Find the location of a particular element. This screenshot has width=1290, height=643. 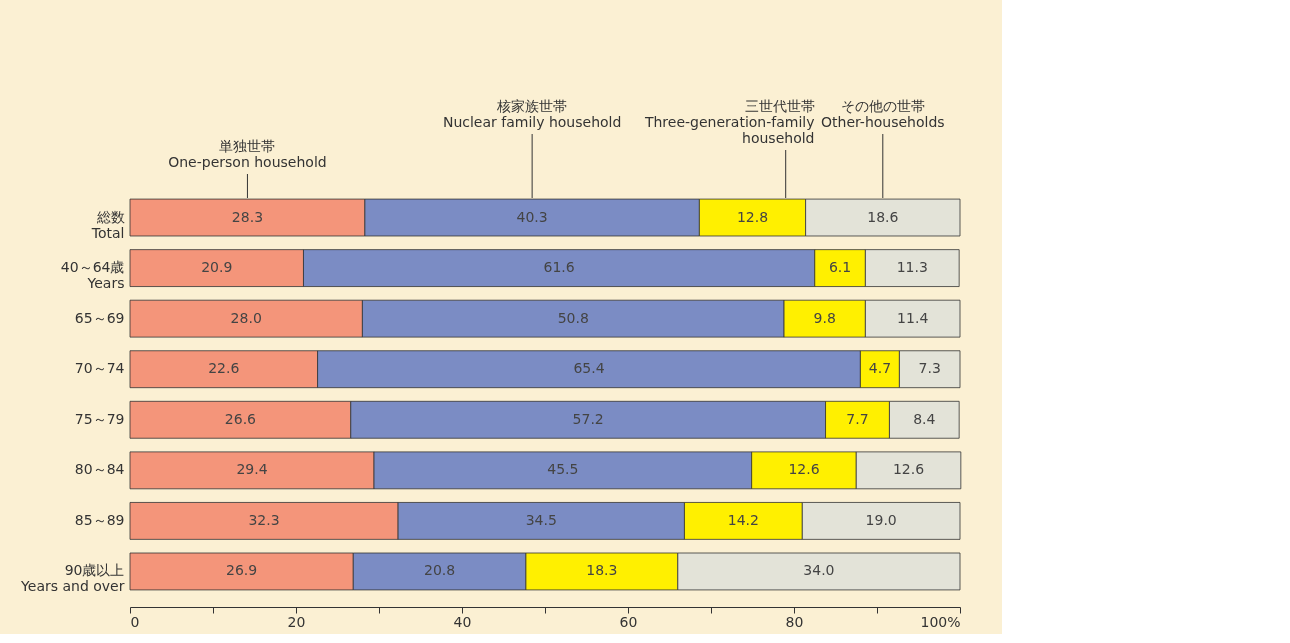

y-tick-label: 90歳以上 Years and over is located at coordinates (72, 578).